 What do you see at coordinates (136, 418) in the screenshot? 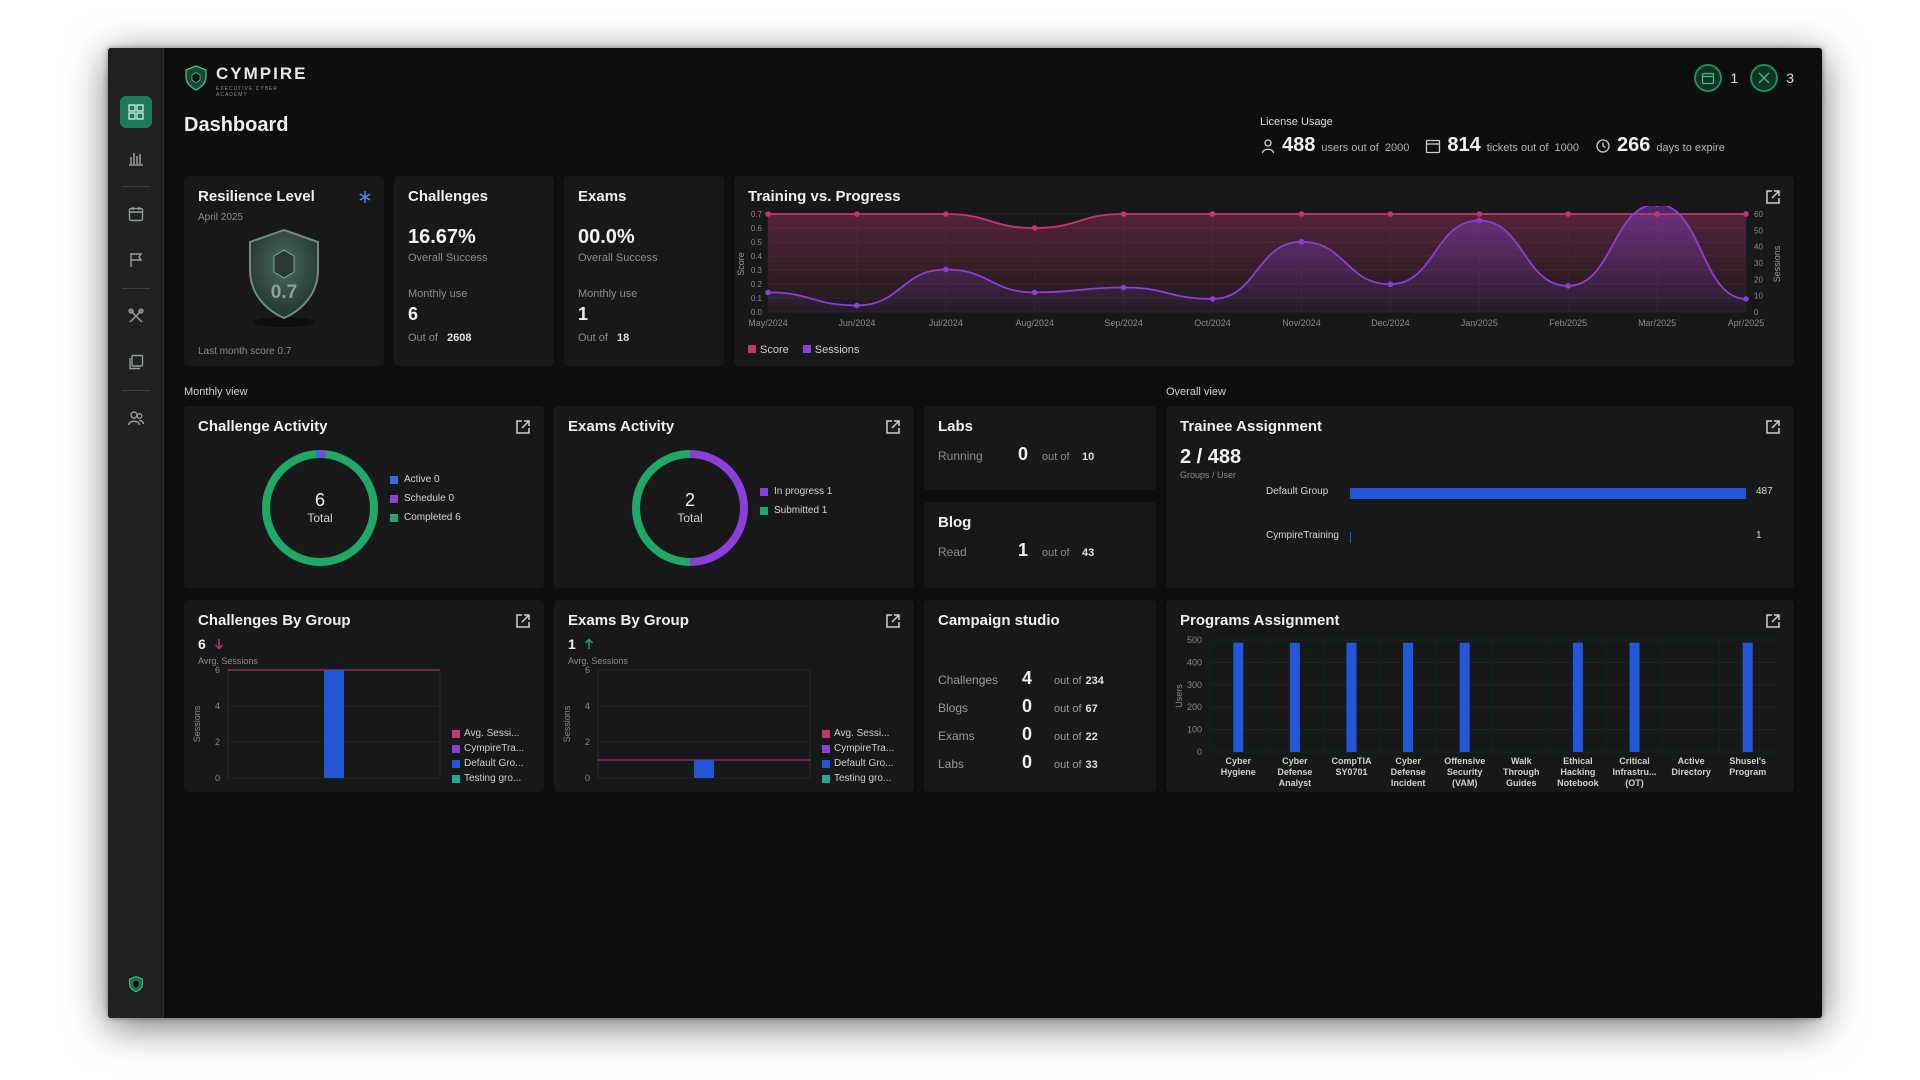
I see `sidebar-item-users` at bounding box center [136, 418].